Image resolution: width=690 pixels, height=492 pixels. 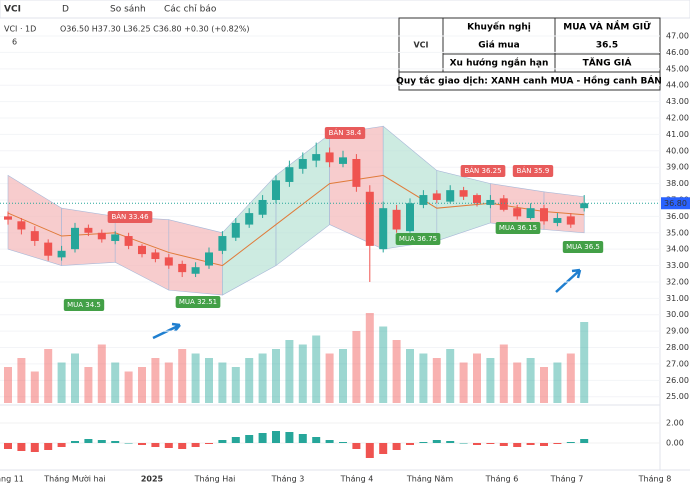 I want to click on price-tag-label: 36.80, so click(x=675, y=203).